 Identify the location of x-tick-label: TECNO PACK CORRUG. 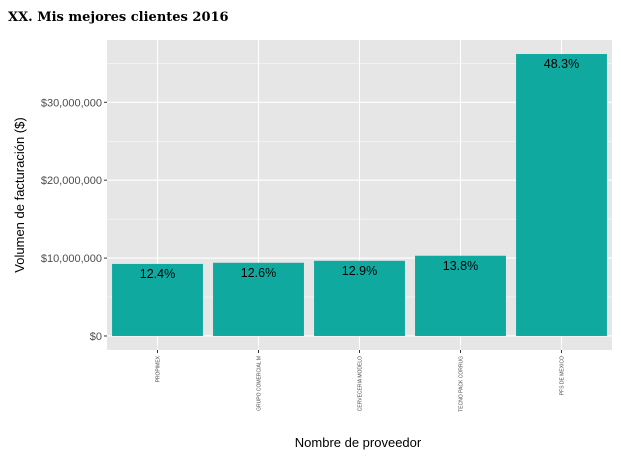
(462, 384).